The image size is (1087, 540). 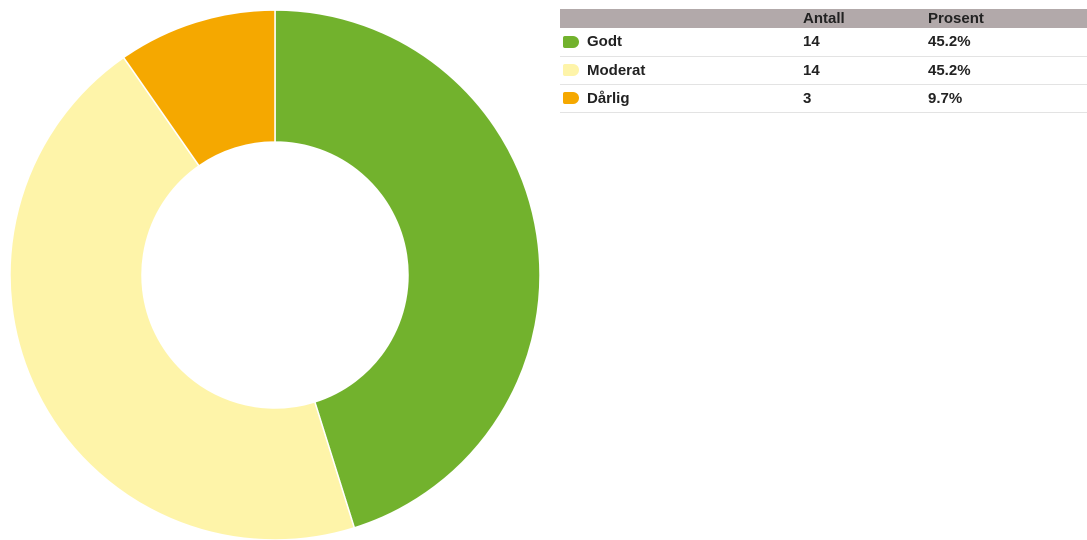 I want to click on legend-swatch-moderat, so click(x=571, y=70).